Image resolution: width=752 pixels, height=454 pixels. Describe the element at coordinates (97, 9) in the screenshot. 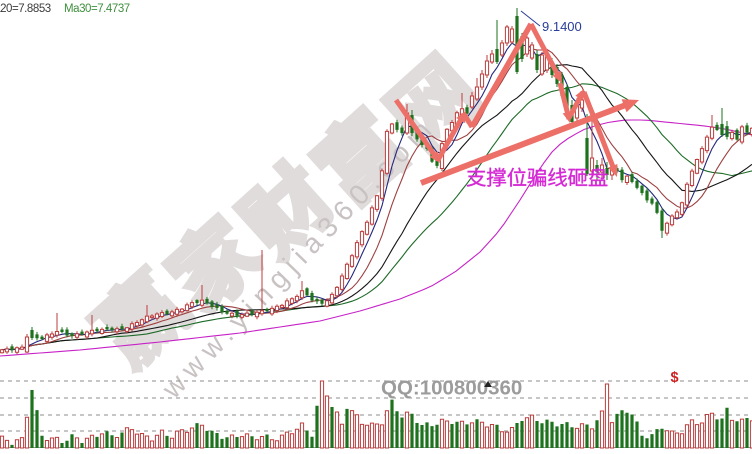

I see `svg-text: Ma30=7.4737` at that location.